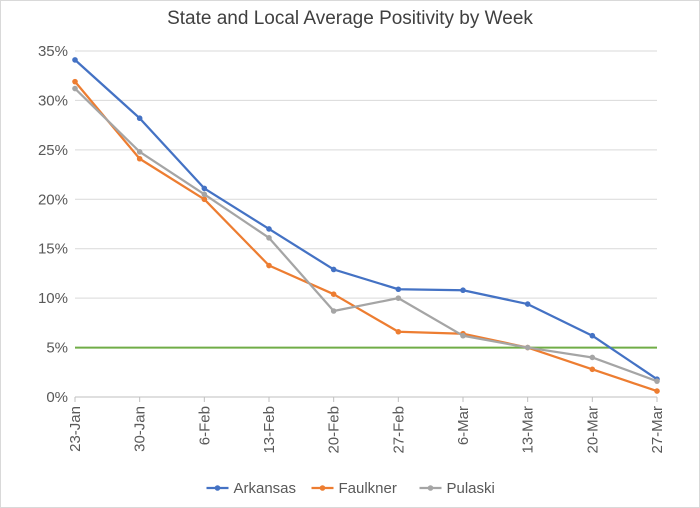 Image resolution: width=700 pixels, height=508 pixels. Describe the element at coordinates (430, 488) in the screenshot. I see `legend-marker-pulaski` at that location.